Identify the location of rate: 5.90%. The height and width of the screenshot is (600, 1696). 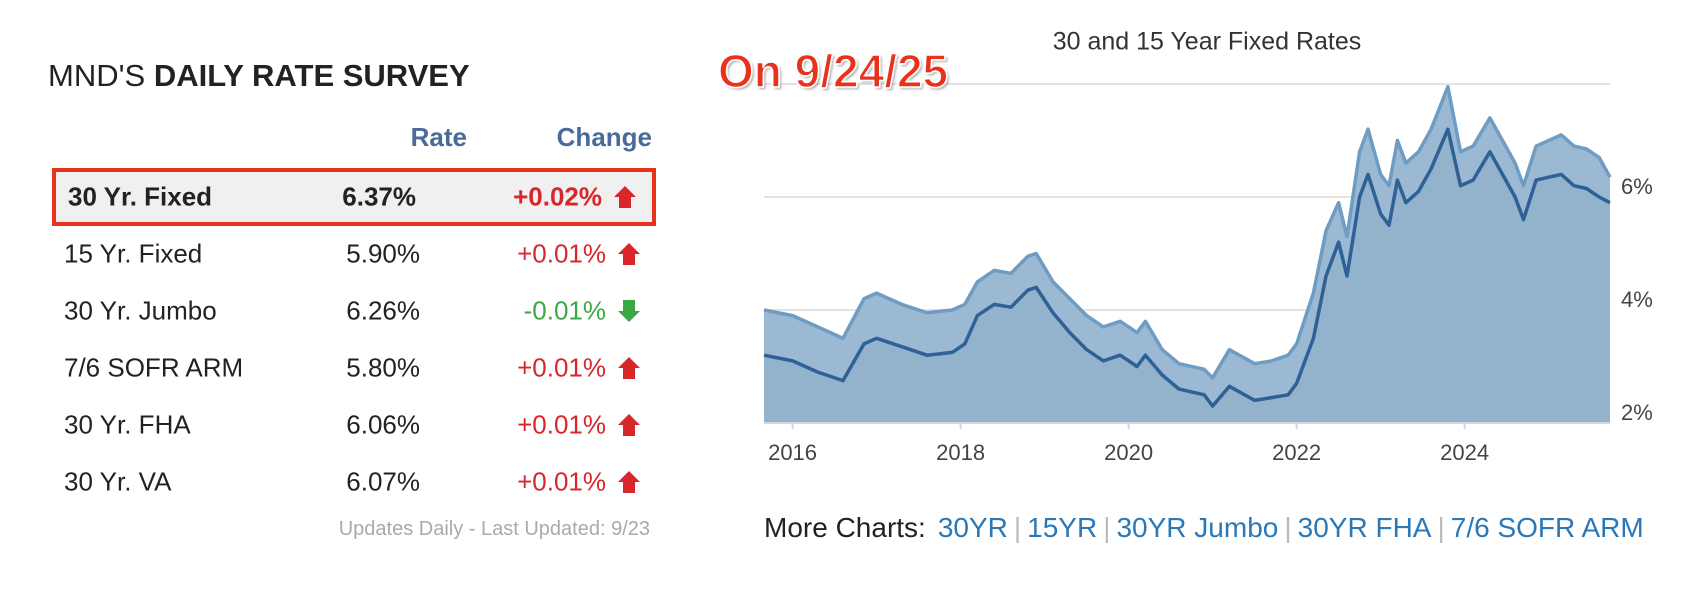
(383, 253).